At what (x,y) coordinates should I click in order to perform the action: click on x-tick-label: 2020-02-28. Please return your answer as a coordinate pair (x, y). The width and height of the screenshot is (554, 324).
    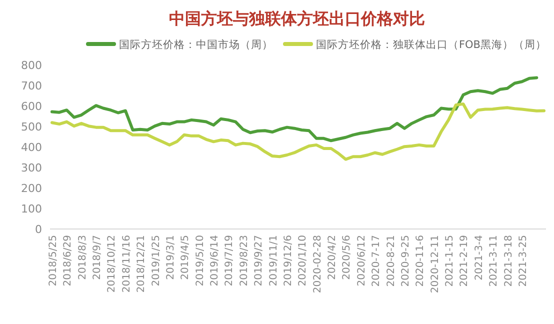
    Looking at the image, I should click on (318, 264).